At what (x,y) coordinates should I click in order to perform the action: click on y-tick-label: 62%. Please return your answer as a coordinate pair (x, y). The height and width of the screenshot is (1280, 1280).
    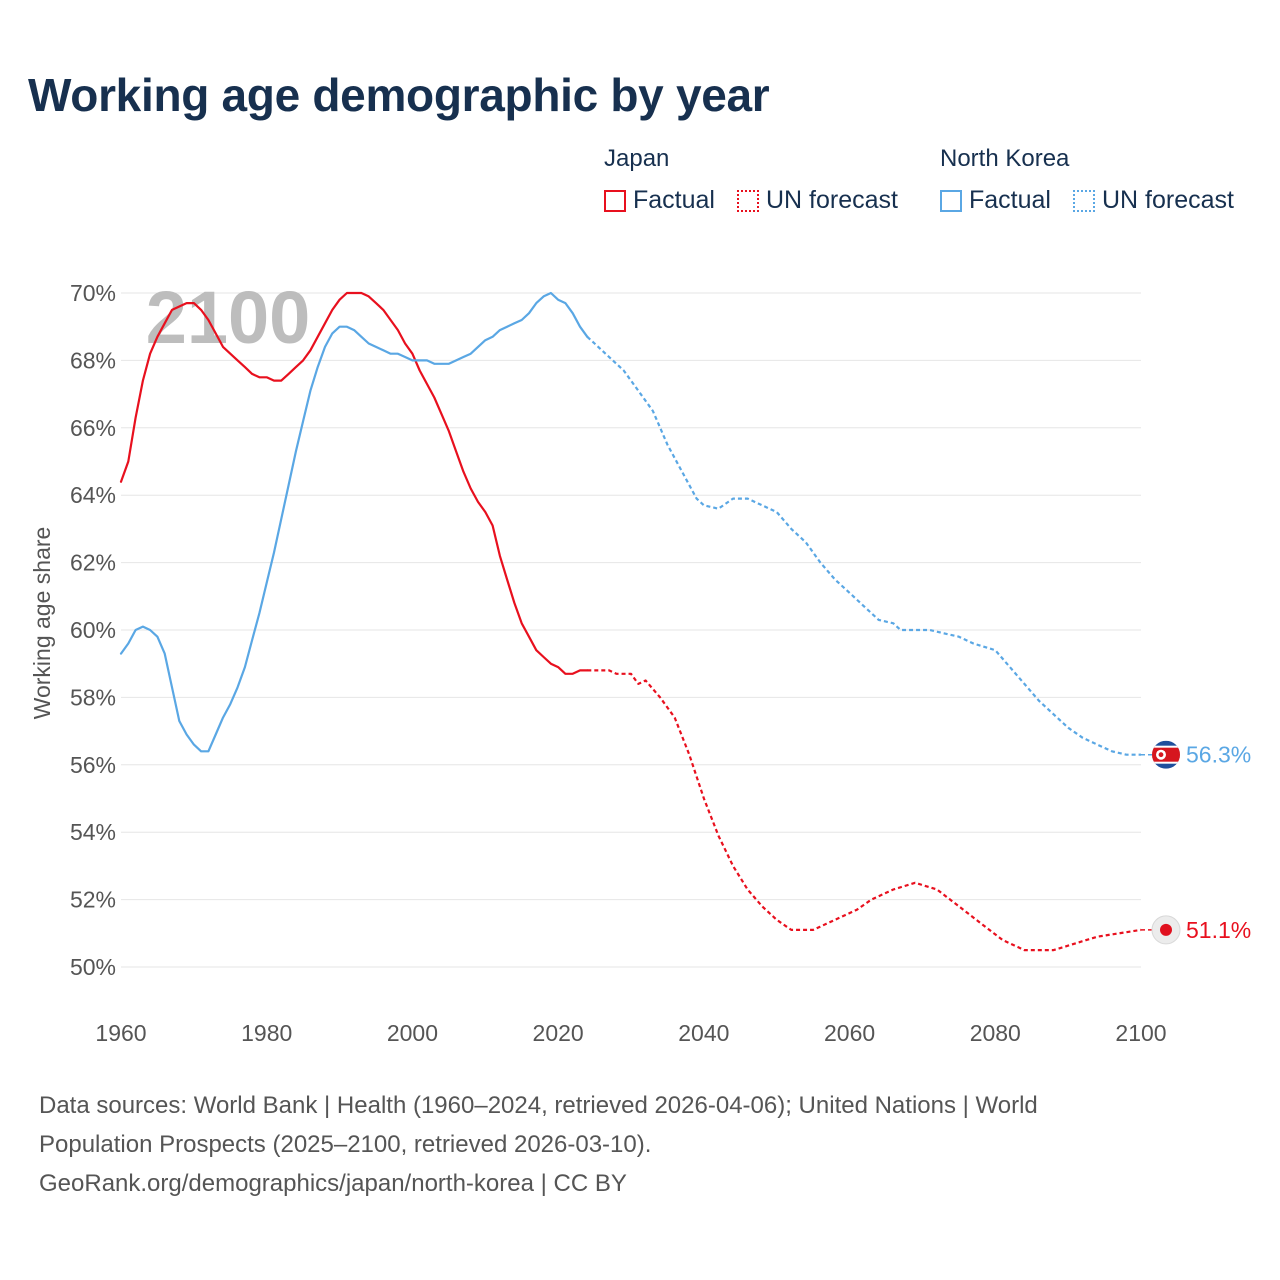
    Looking at the image, I should click on (93, 563).